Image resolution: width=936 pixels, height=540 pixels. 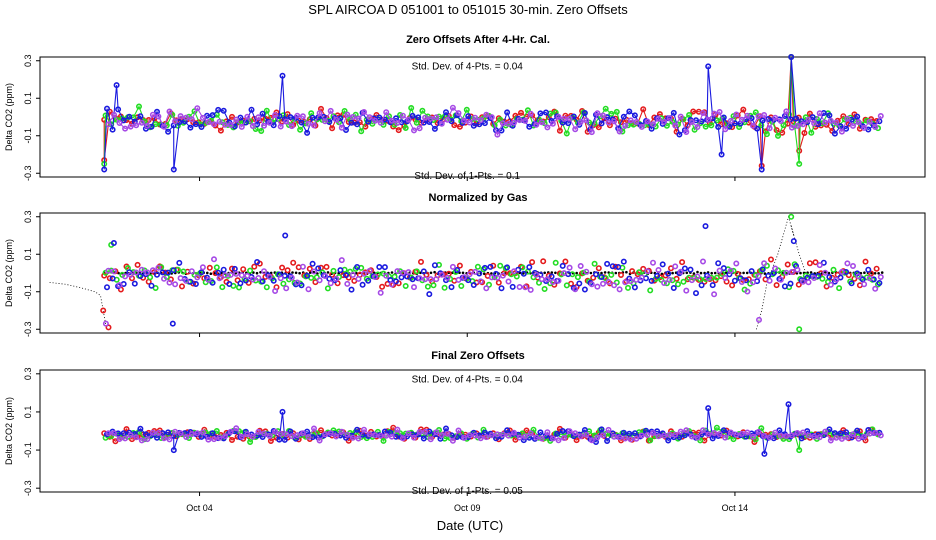 What do you see at coordinates (9, 117) in the screenshot?
I see `panel-top-ylabel: Delta CO2 (ppm)` at bounding box center [9, 117].